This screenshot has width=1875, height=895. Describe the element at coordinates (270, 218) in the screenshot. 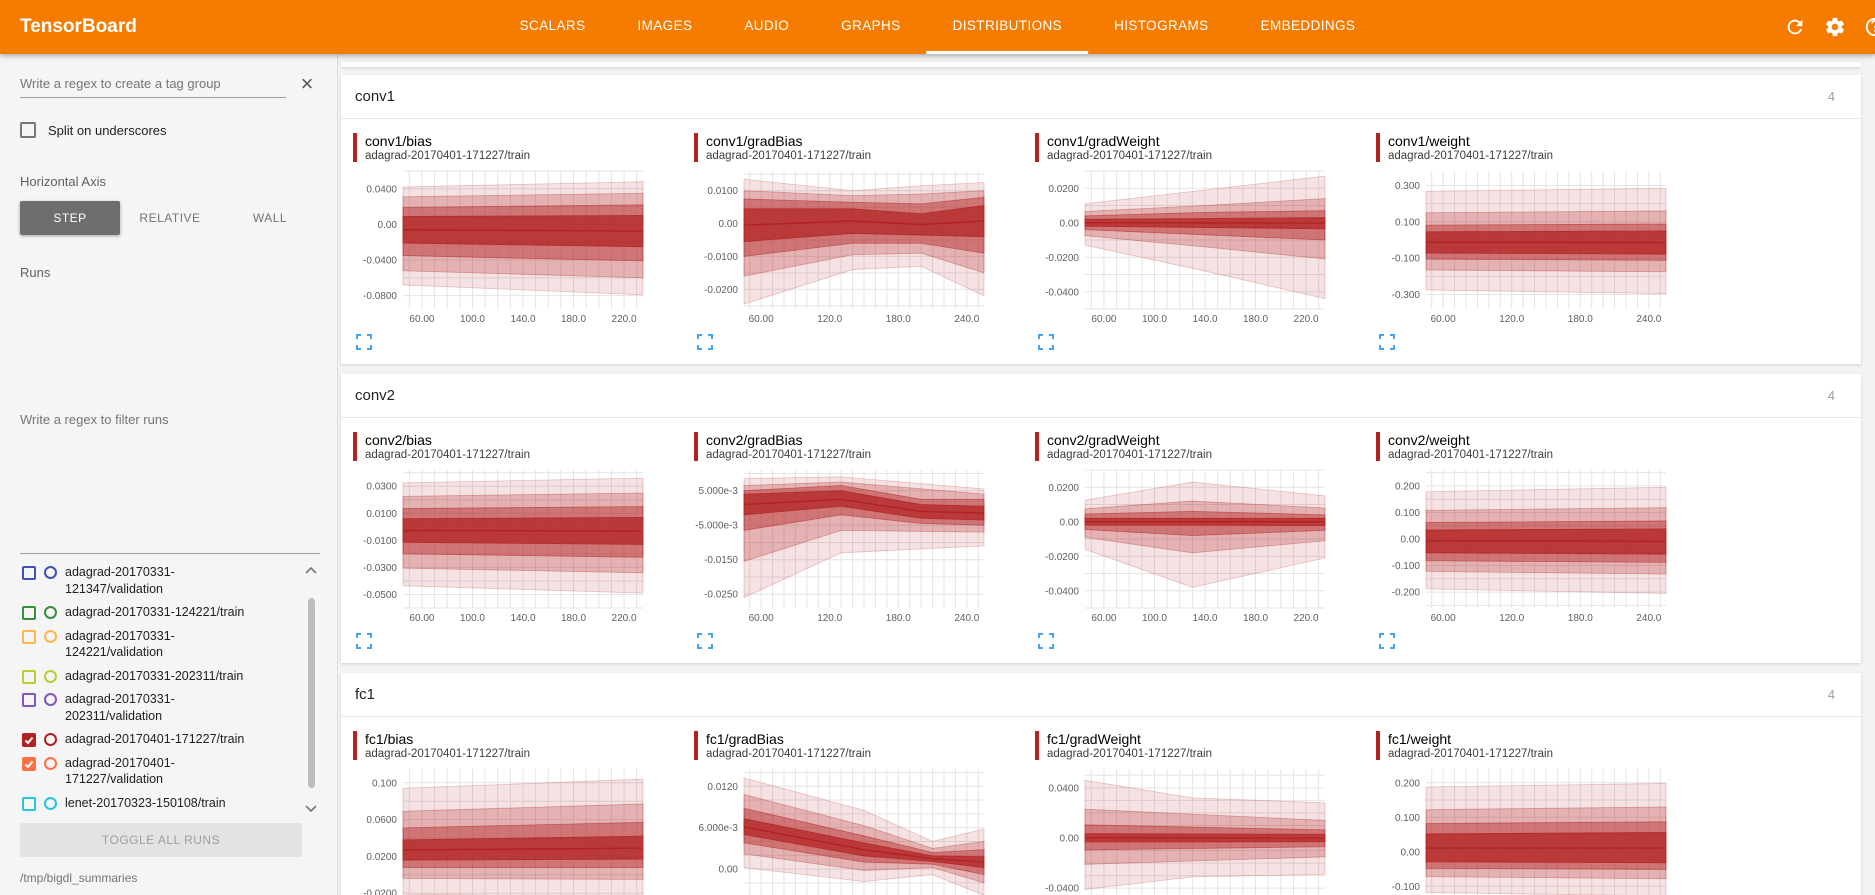

I see `axis-mode-wall-button: WALL` at that location.